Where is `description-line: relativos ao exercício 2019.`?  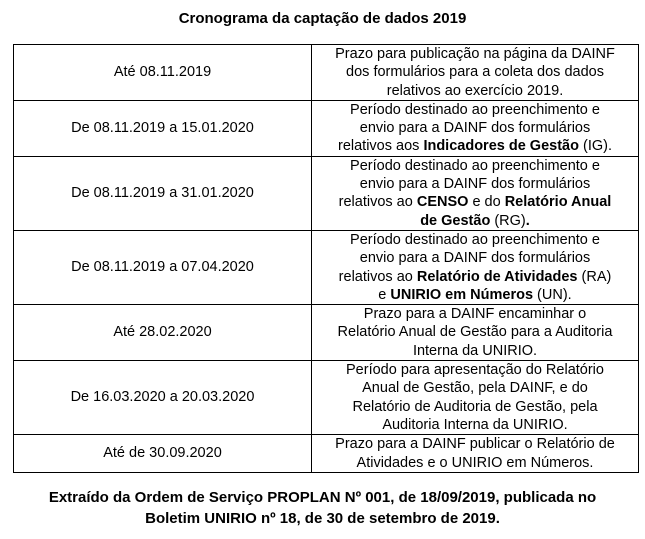 description-line: relativos ao exercício 2019. is located at coordinates (475, 91).